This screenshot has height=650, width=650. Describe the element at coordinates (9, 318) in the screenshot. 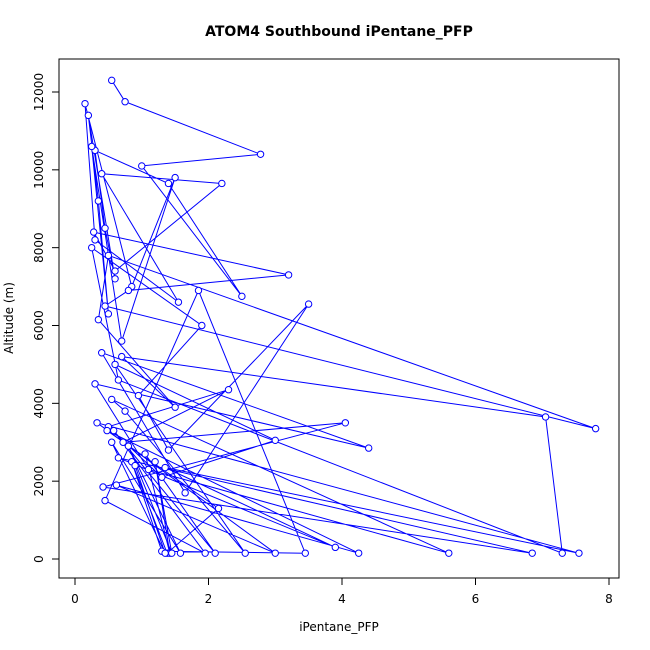

I see `y-axis-label: Altitude (m)` at that location.